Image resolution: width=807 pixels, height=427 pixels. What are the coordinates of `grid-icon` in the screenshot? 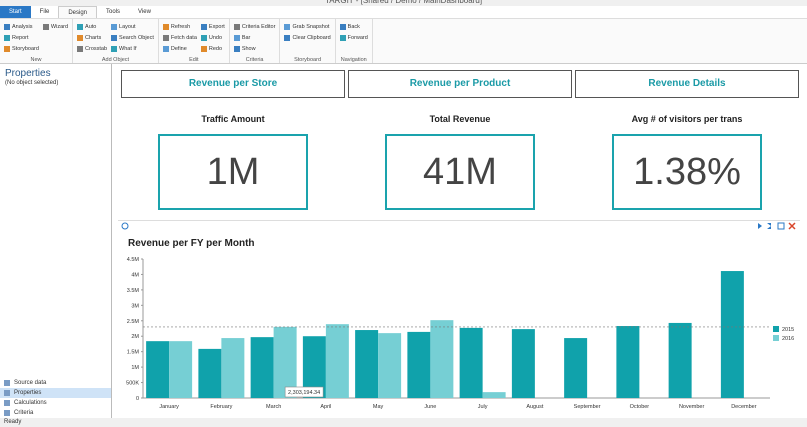 It's located at (781, 226).